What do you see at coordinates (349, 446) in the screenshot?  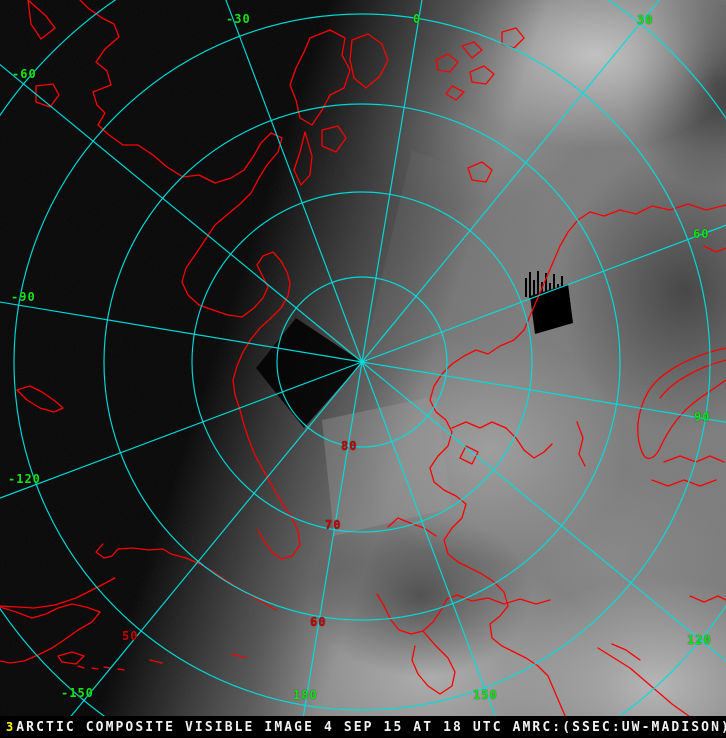 I see `latitude-label-80: 80` at bounding box center [349, 446].